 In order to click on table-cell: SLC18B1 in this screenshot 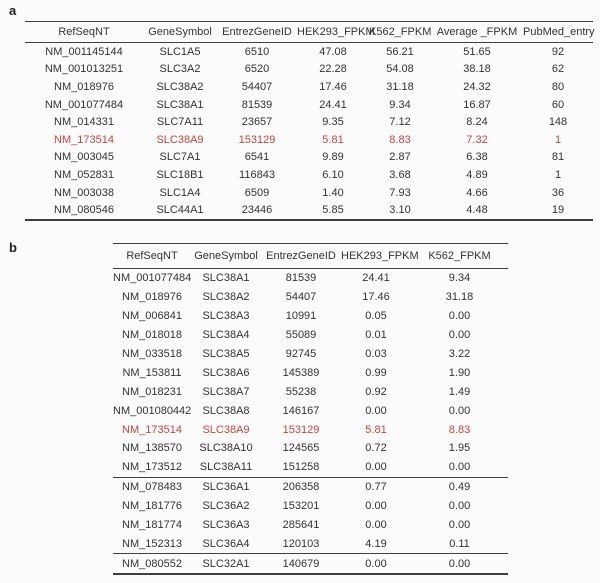, I will do `click(180, 174)`.